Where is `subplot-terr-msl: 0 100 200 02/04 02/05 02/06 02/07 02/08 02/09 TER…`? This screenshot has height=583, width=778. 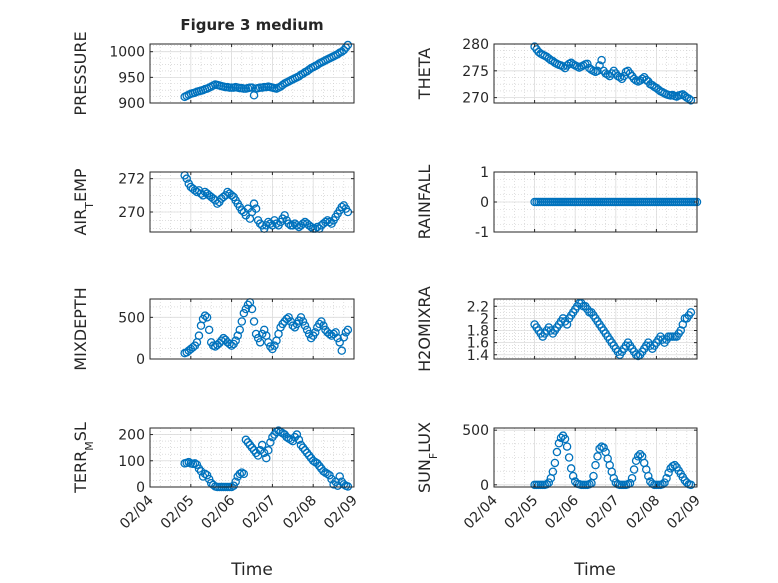 subplot-terr-msl: 0 100 200 02/04 02/05 02/06 02/07 02/08 02/09 TER… is located at coordinates (216, 477).